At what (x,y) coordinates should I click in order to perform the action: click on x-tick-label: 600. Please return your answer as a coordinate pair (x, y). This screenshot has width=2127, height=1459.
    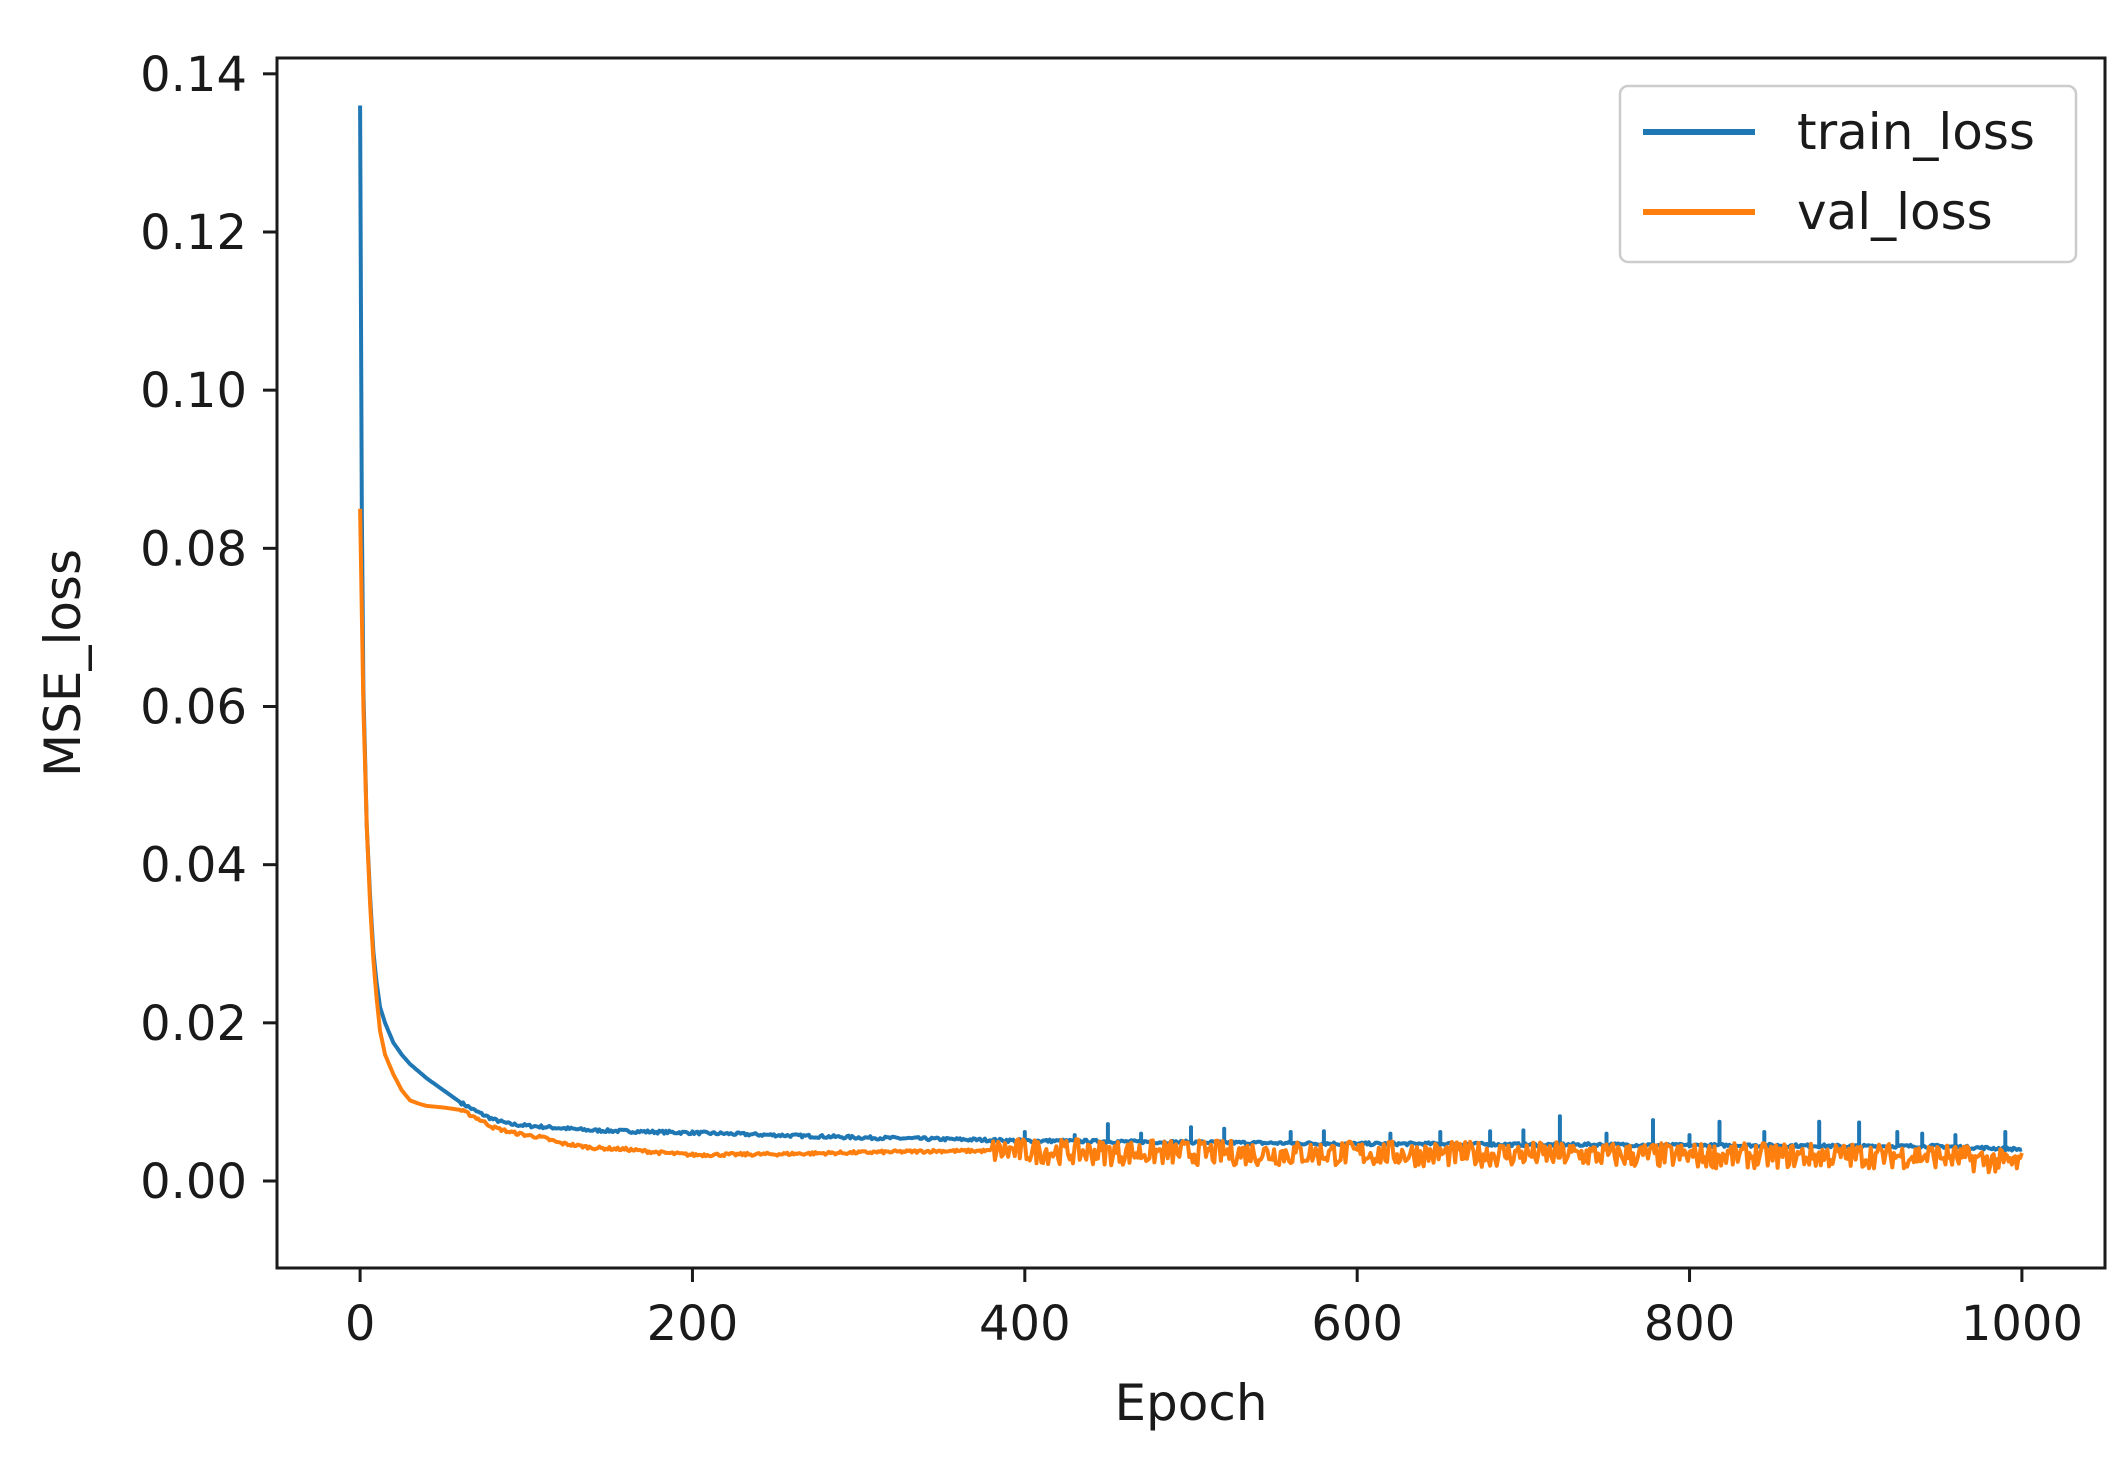
    Looking at the image, I should click on (1357, 1324).